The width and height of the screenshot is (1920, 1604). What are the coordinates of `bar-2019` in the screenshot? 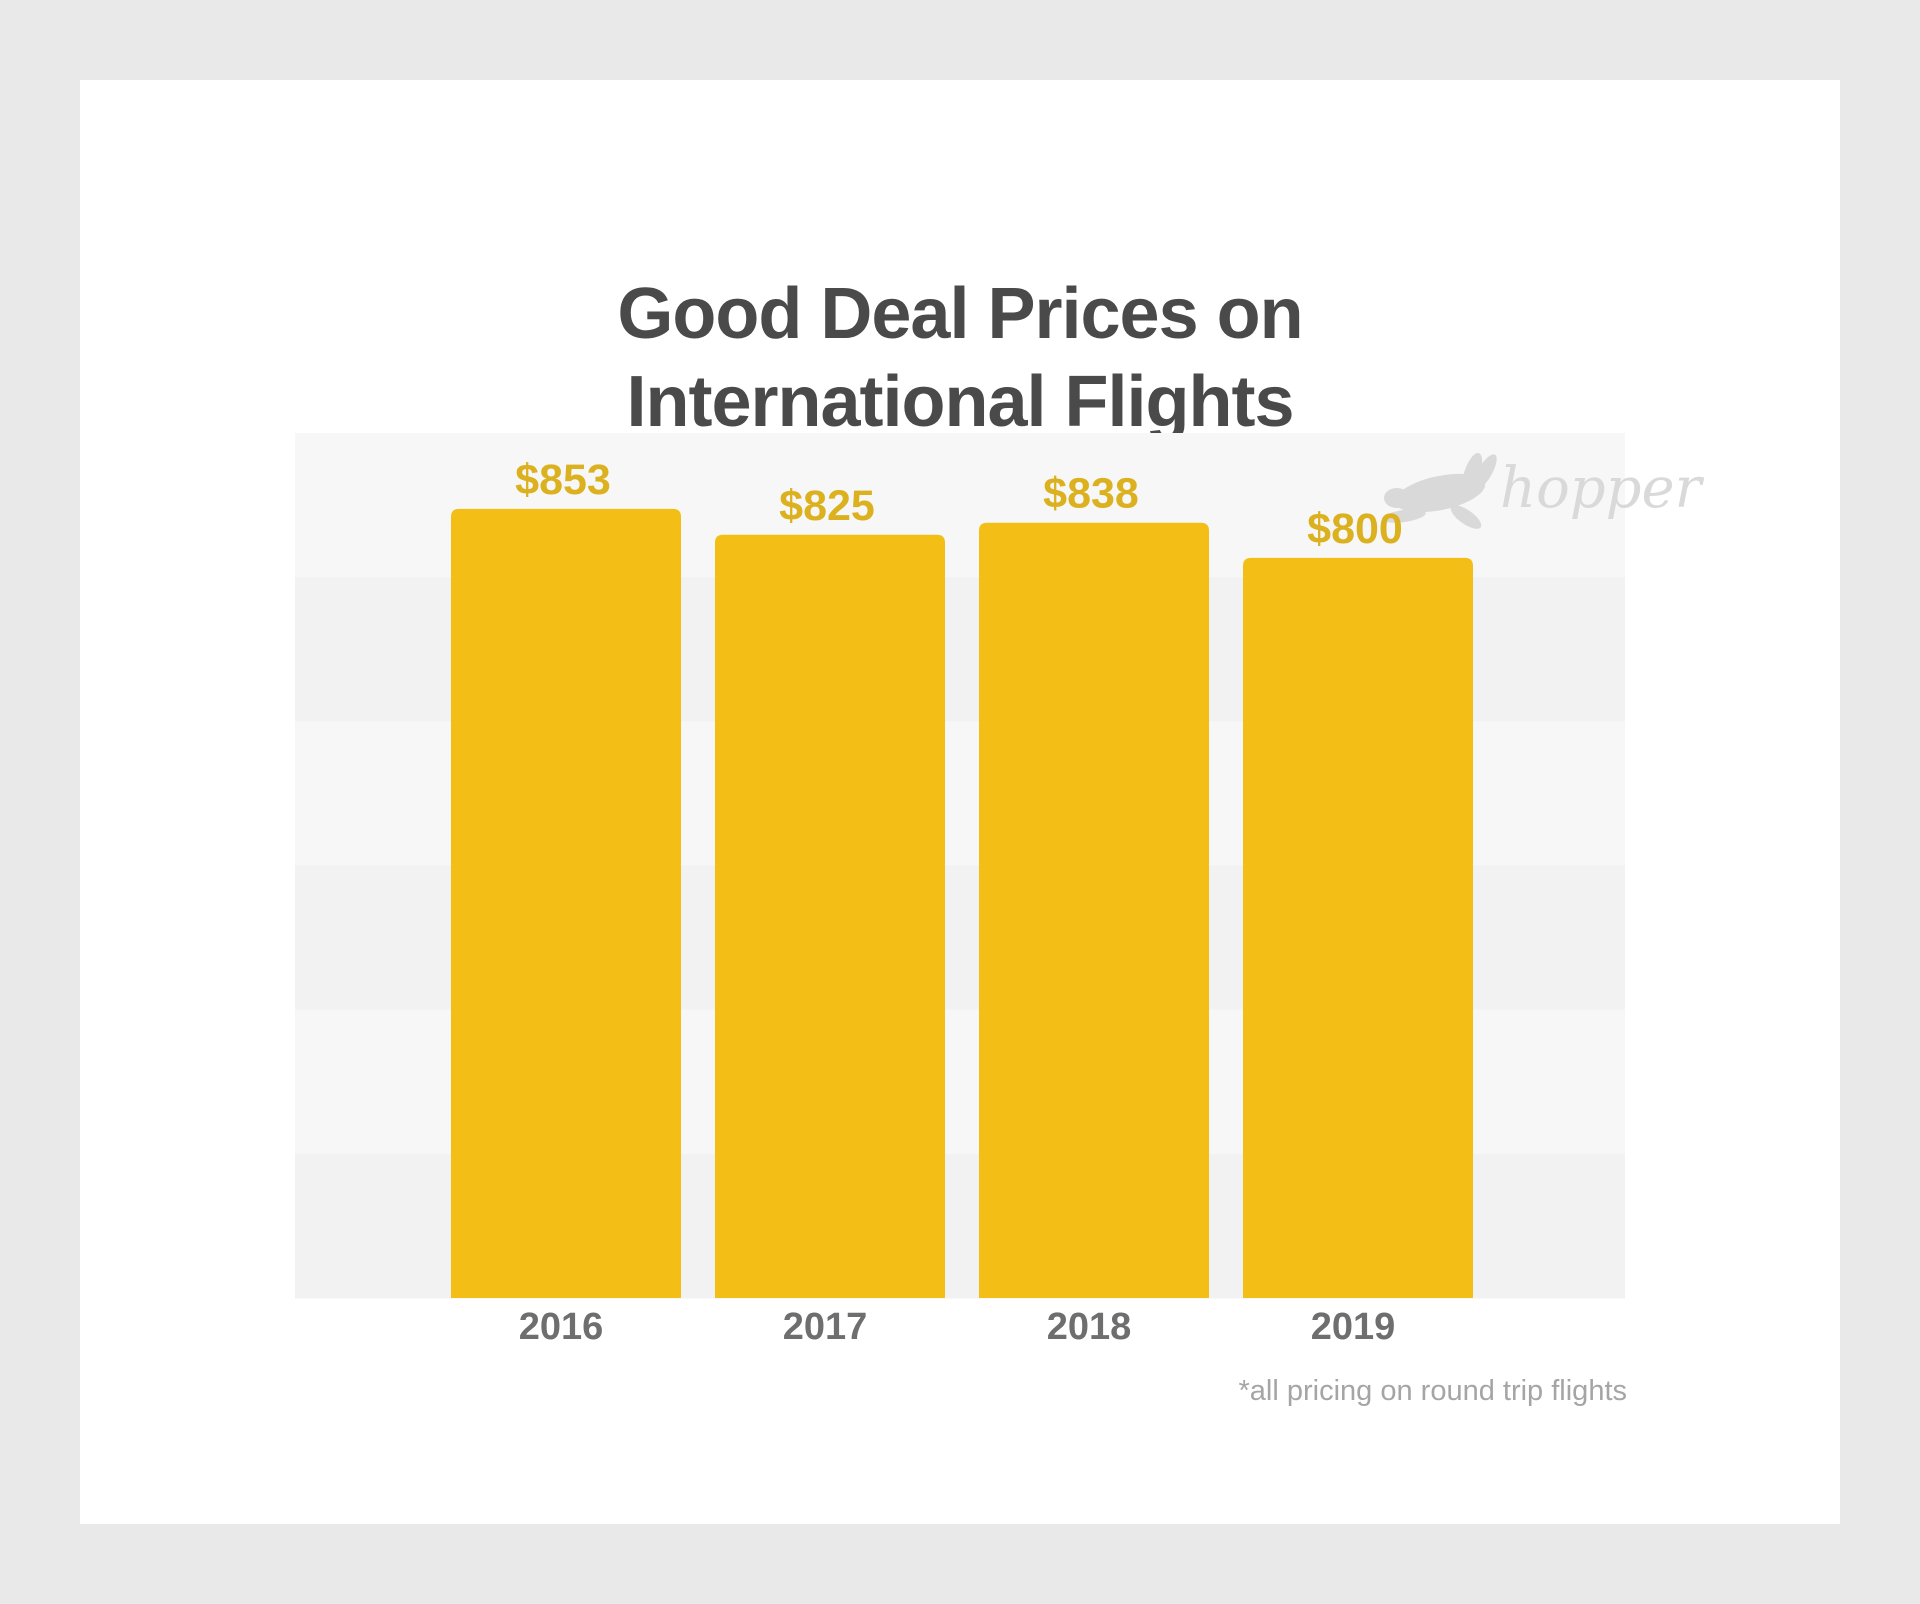 It's located at (1358, 927).